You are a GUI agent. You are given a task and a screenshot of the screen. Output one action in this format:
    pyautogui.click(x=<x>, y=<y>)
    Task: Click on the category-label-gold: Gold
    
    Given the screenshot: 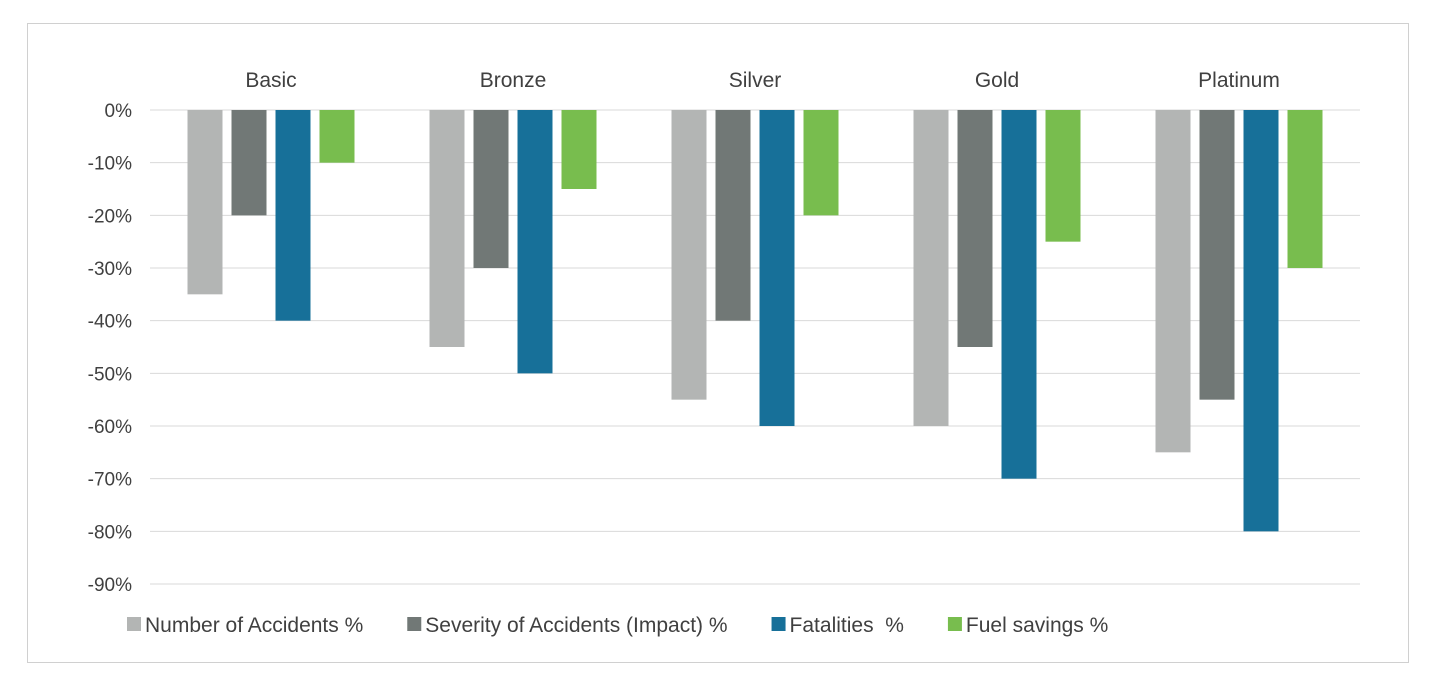 What is the action you would take?
    pyautogui.click(x=997, y=80)
    